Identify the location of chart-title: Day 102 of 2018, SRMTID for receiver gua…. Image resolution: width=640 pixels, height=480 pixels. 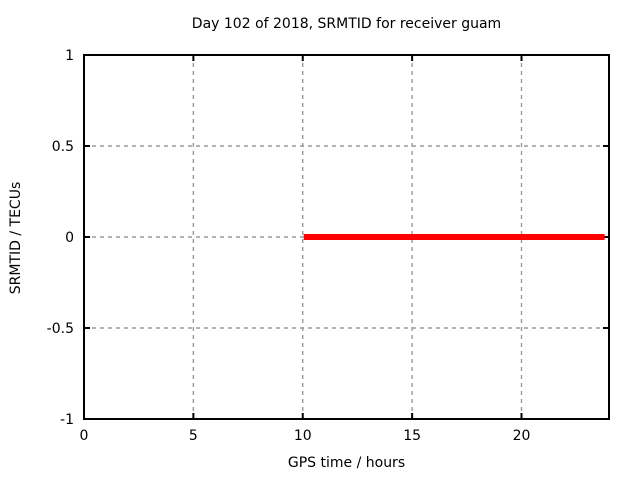
(346, 24).